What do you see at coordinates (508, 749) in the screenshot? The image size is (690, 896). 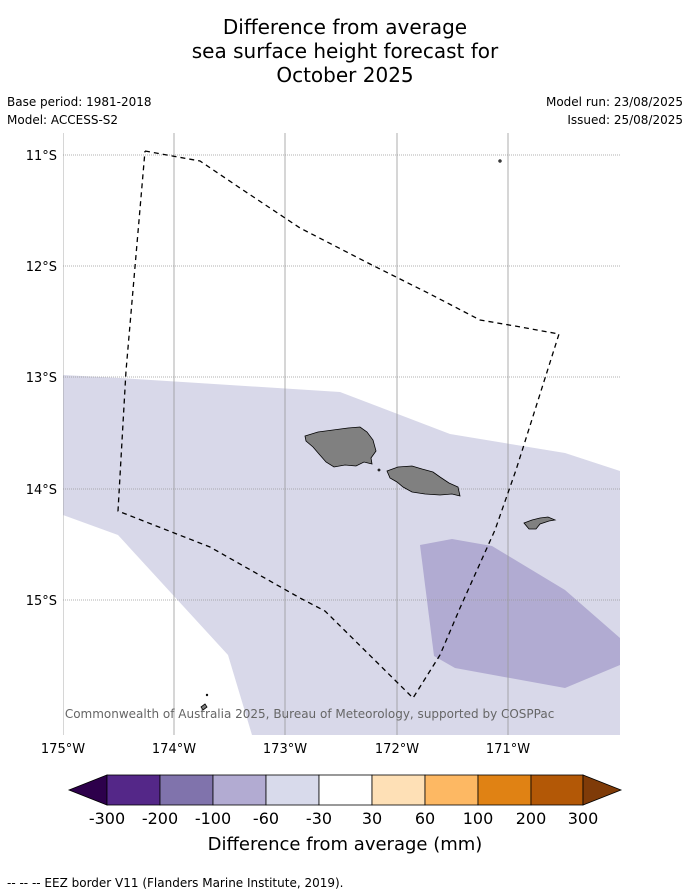 I see `lon-label: 171°W` at bounding box center [508, 749].